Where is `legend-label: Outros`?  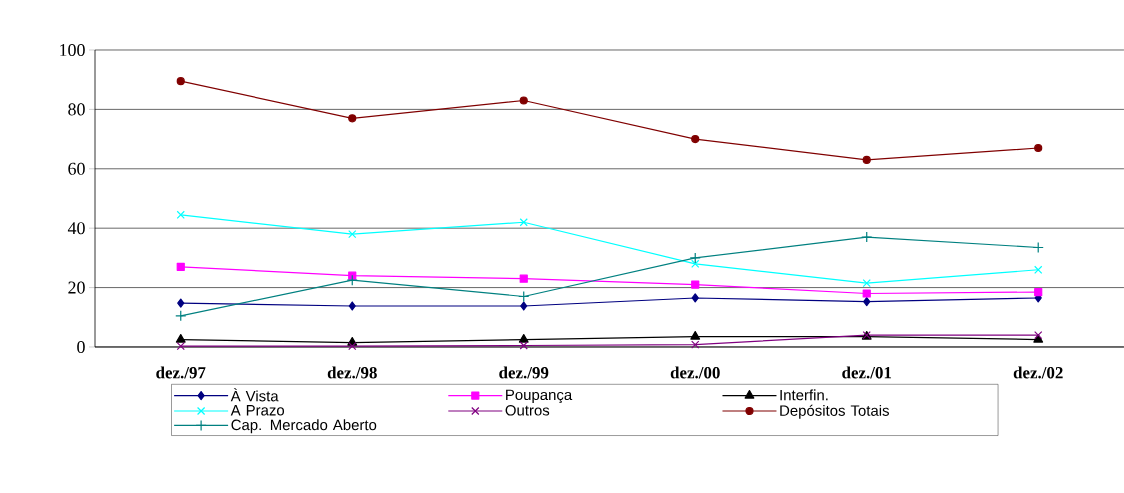 legend-label: Outros is located at coordinates (527, 410).